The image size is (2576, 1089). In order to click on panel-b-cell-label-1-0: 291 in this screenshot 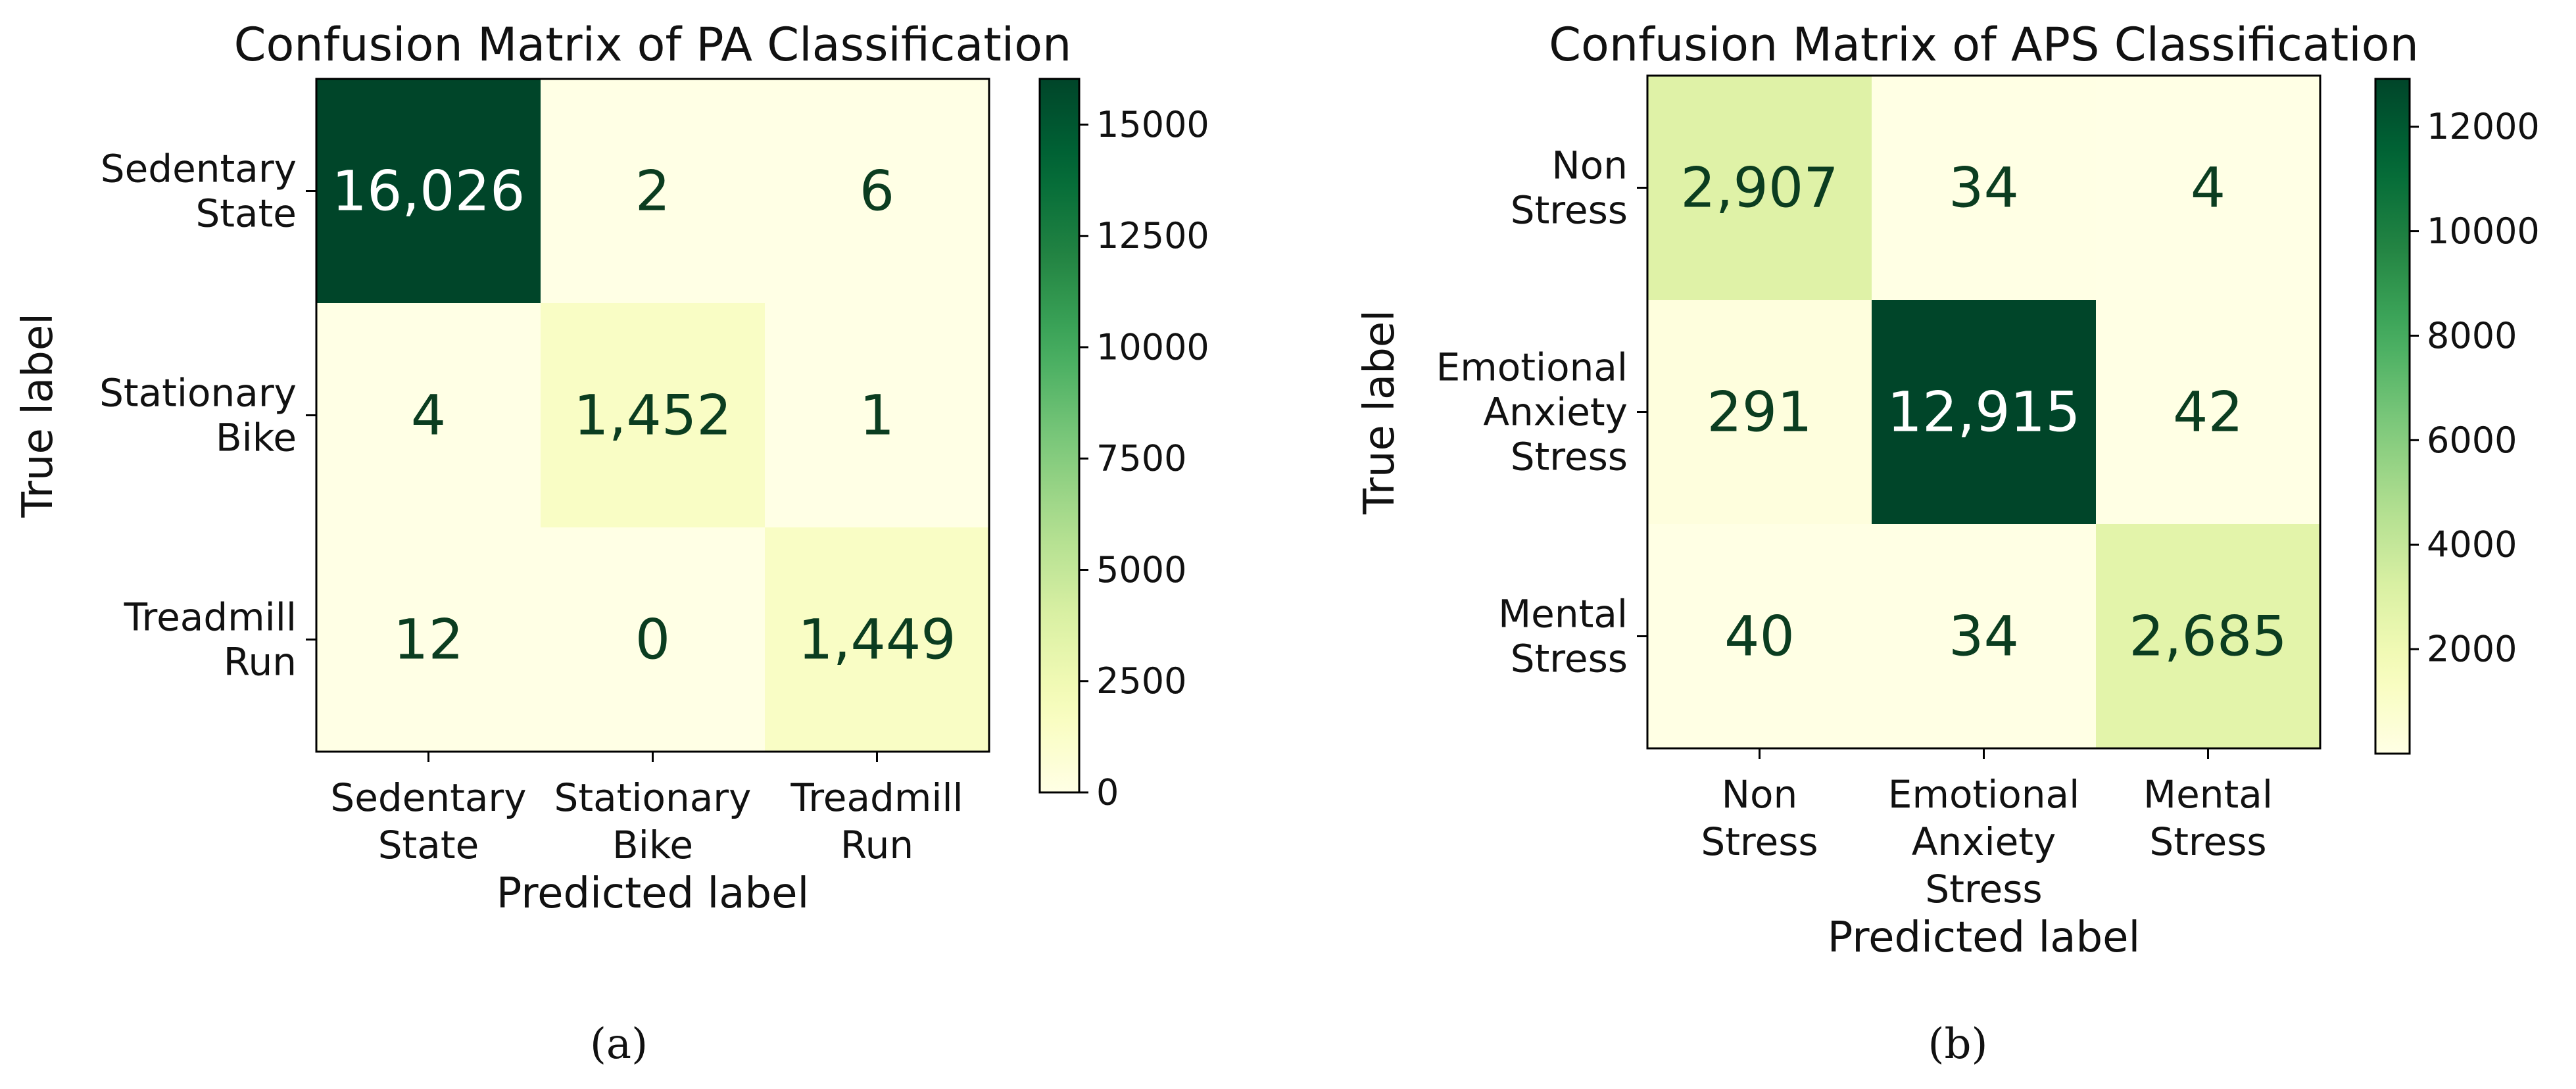, I will do `click(1759, 412)`.